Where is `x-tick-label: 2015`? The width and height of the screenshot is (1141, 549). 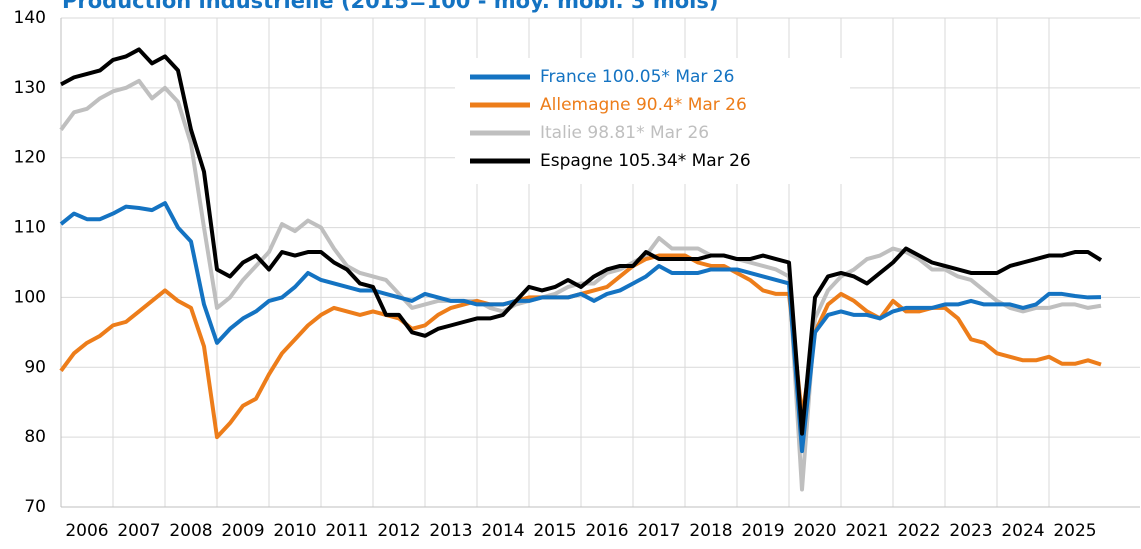 x-tick-label: 2015 is located at coordinates (554, 531).